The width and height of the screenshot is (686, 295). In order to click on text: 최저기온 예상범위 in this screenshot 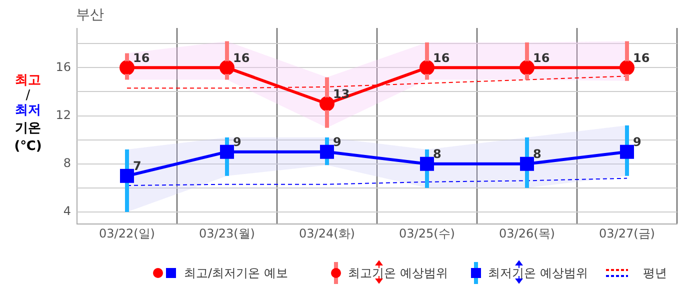, I will do `click(538, 273)`.